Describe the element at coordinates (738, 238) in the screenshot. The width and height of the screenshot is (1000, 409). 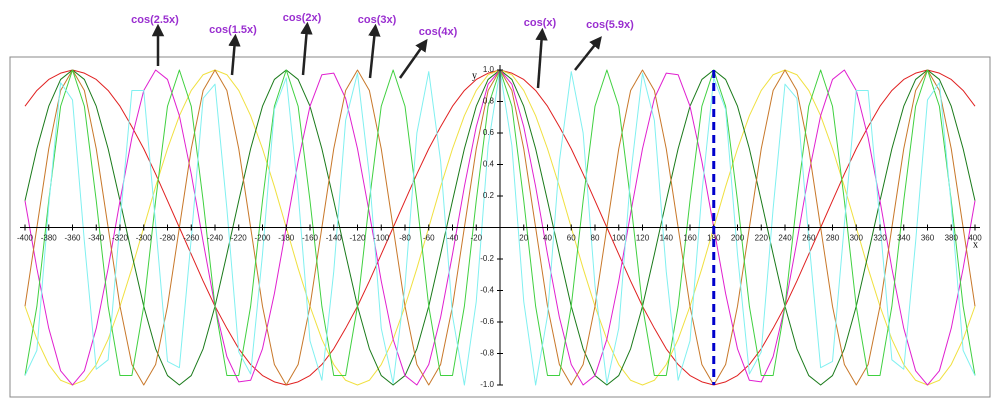
I see `x-tick-label: 200` at that location.